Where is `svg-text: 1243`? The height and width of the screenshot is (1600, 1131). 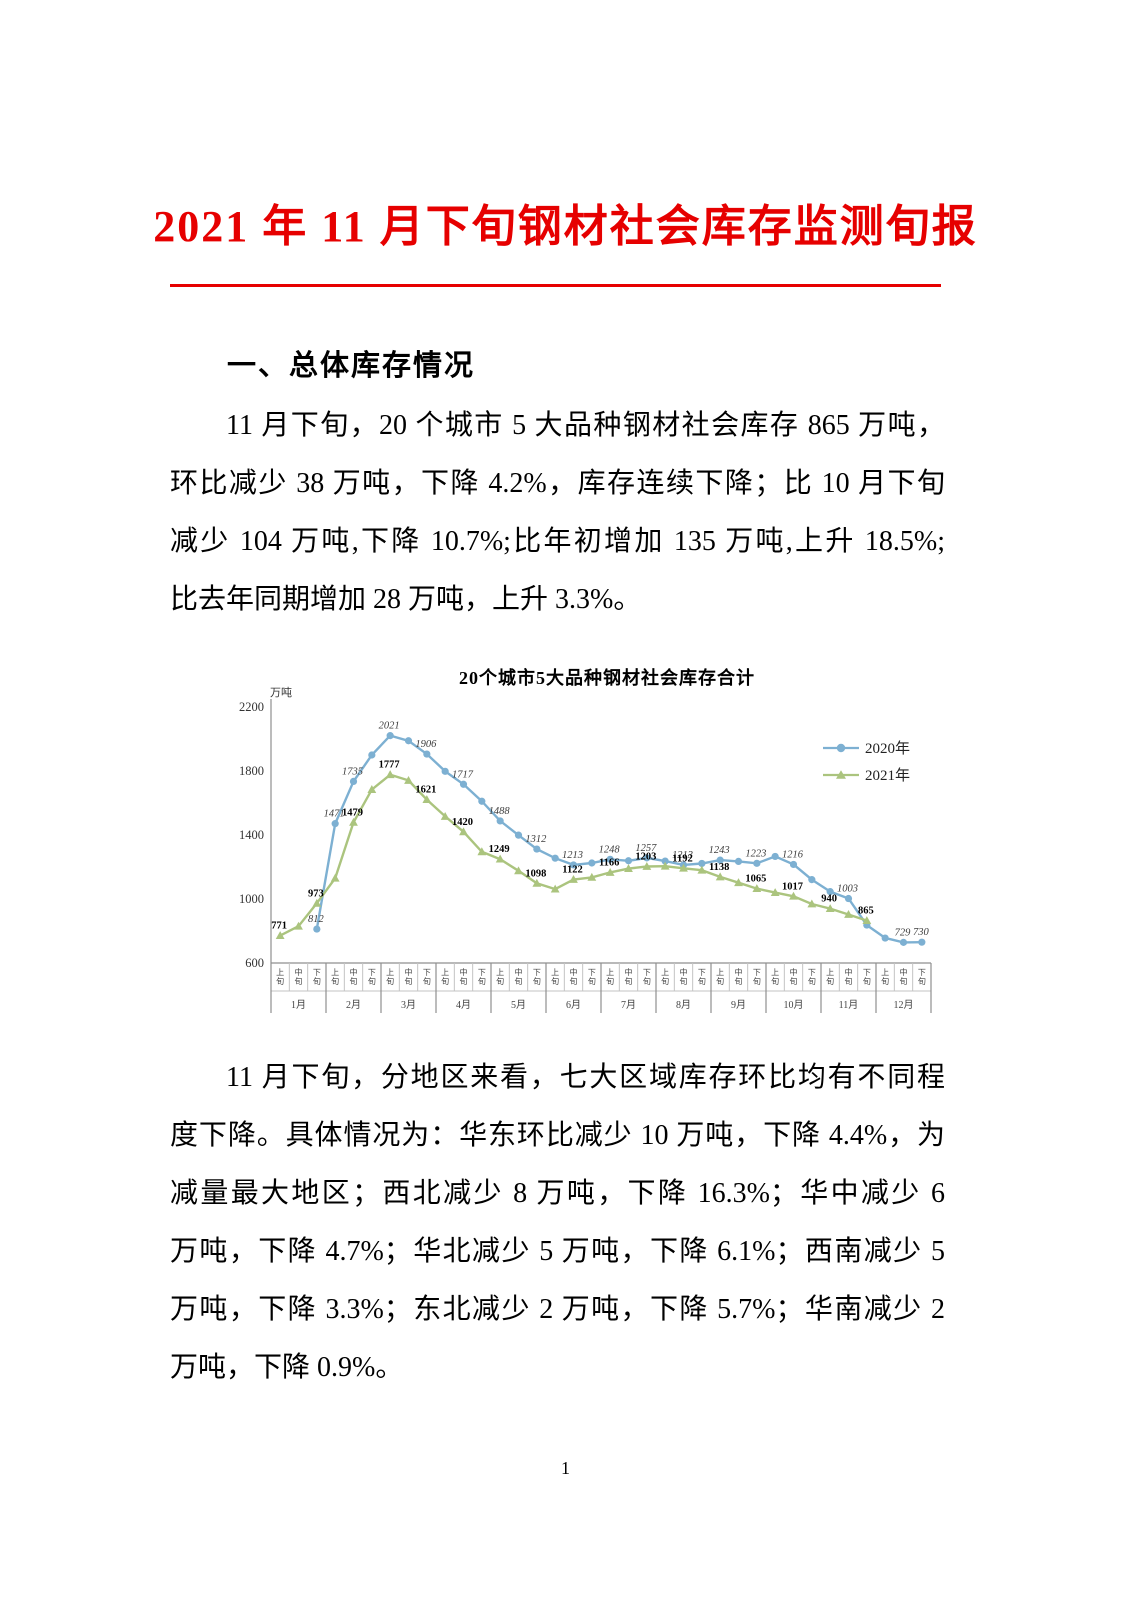
svg-text: 1243 is located at coordinates (719, 850).